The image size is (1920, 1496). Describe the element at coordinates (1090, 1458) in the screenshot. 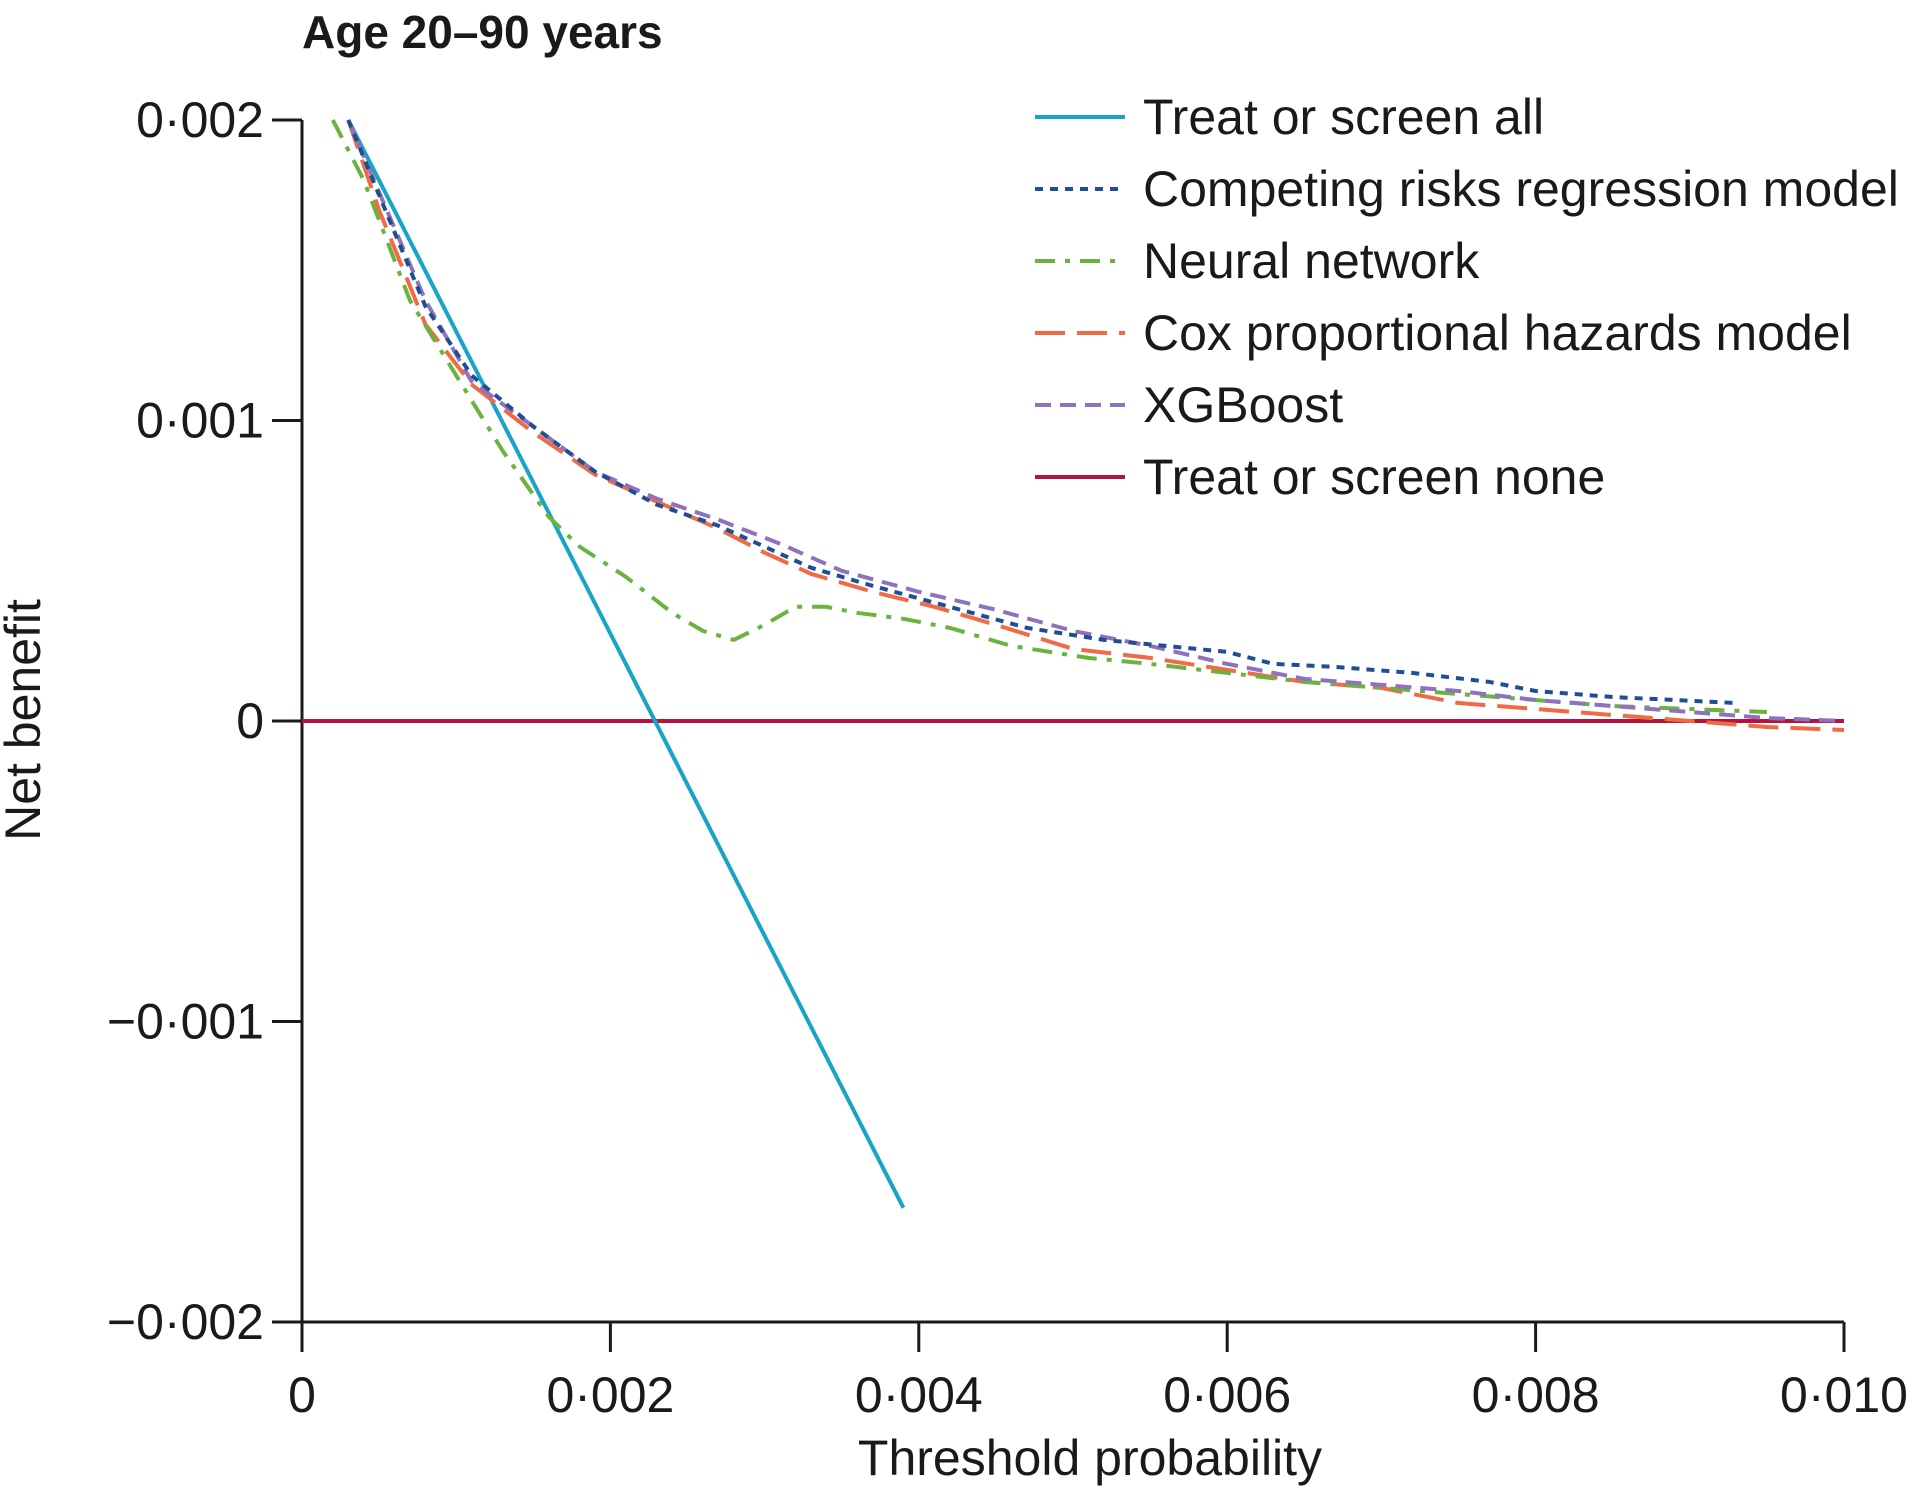

I see `x-axis-title: Threshold probability` at that location.